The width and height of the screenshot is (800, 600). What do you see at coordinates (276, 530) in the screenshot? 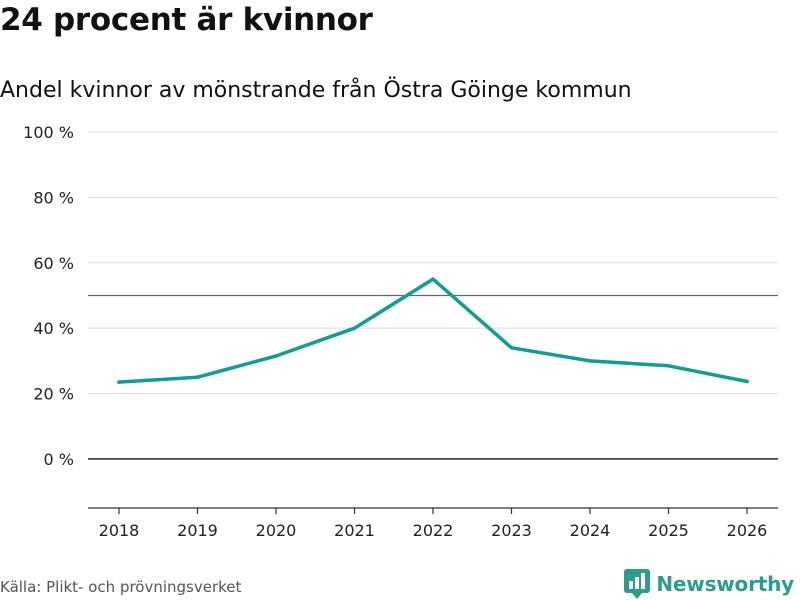
I see `x-tick-label: 2020` at bounding box center [276, 530].